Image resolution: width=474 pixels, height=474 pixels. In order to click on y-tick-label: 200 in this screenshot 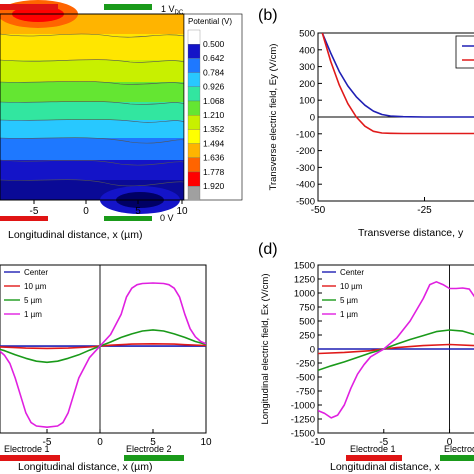, I will do `click(307, 84)`.